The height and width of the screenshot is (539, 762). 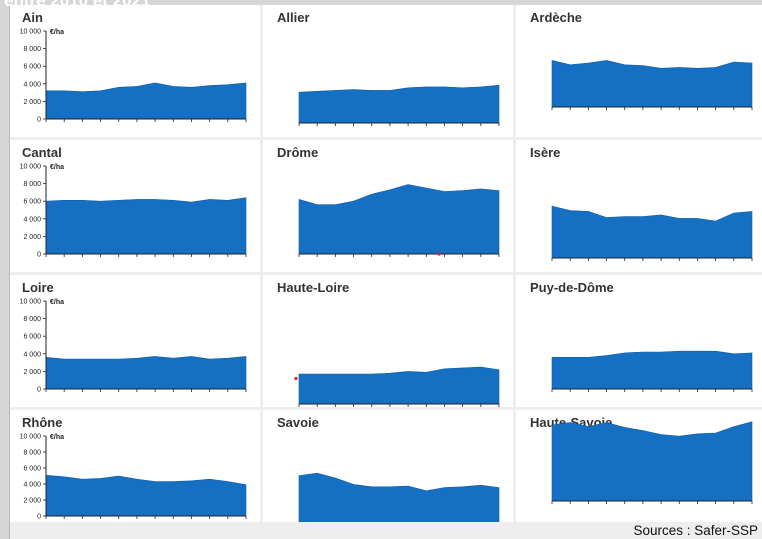 I want to click on chart-svg: Savoie, so click(x=388, y=468).